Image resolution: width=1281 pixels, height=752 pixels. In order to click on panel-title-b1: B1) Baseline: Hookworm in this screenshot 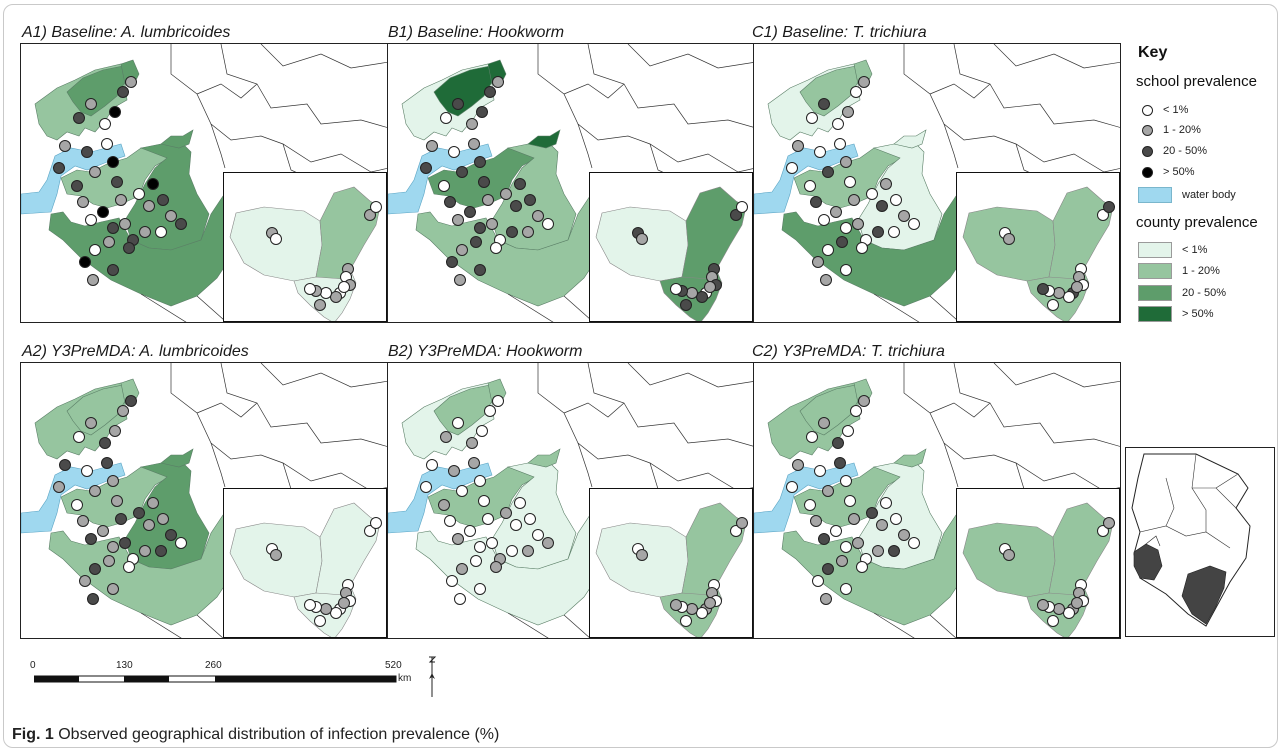, I will do `click(476, 32)`.